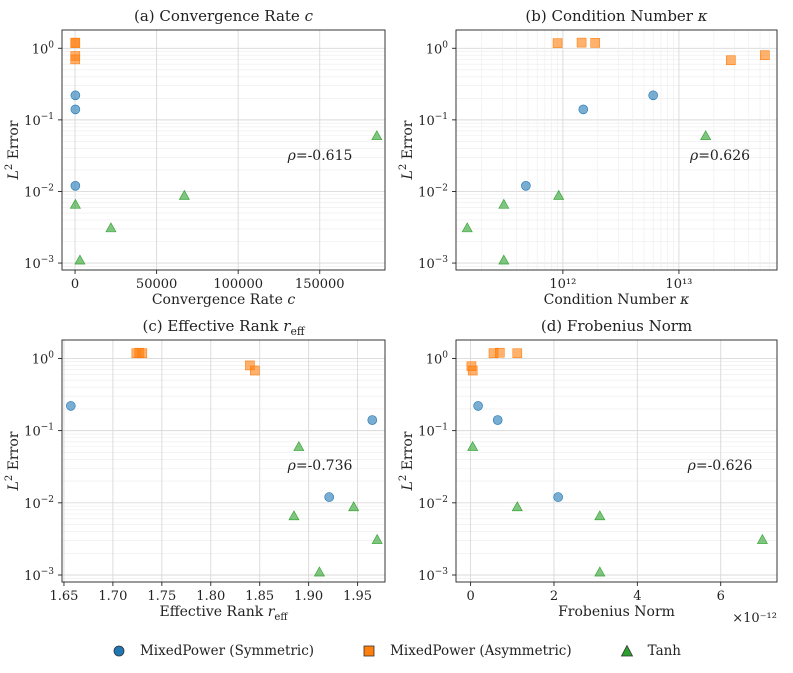  I want to click on x-axis-label: Effective Rank reff, so click(223, 613).